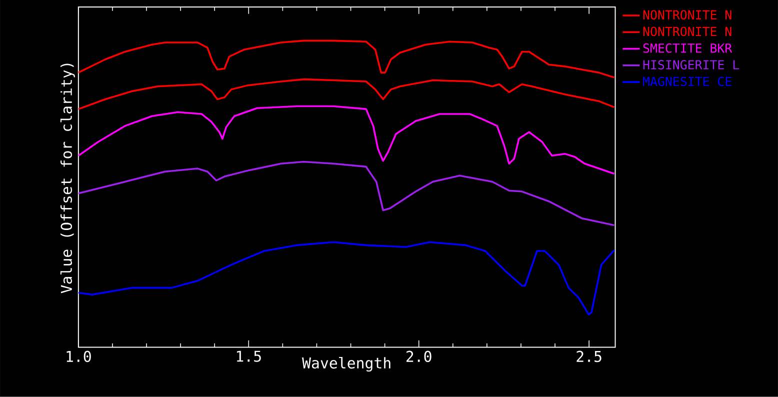 The height and width of the screenshot is (397, 778). What do you see at coordinates (687, 48) in the screenshot?
I see `legend-label: SMECTITE BKR` at bounding box center [687, 48].